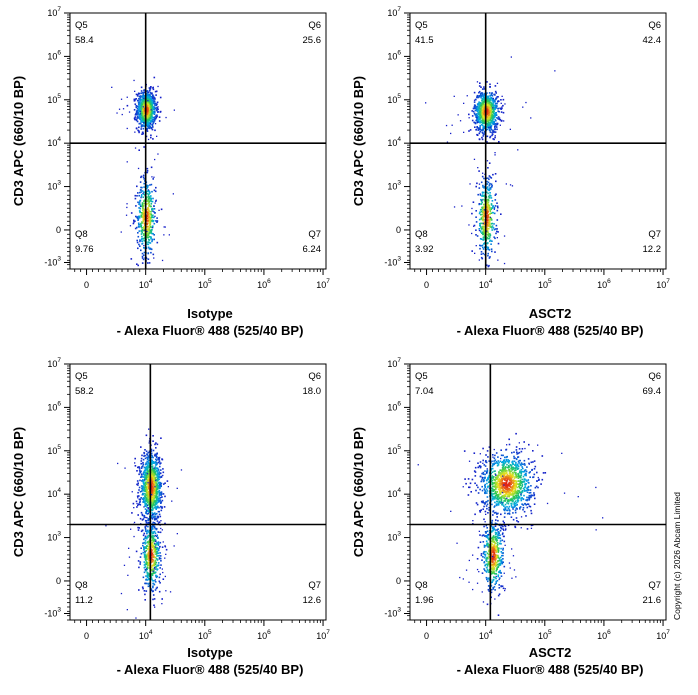  Describe the element at coordinates (424, 249) in the screenshot. I see `quadrant-percent: 3.92` at that location.